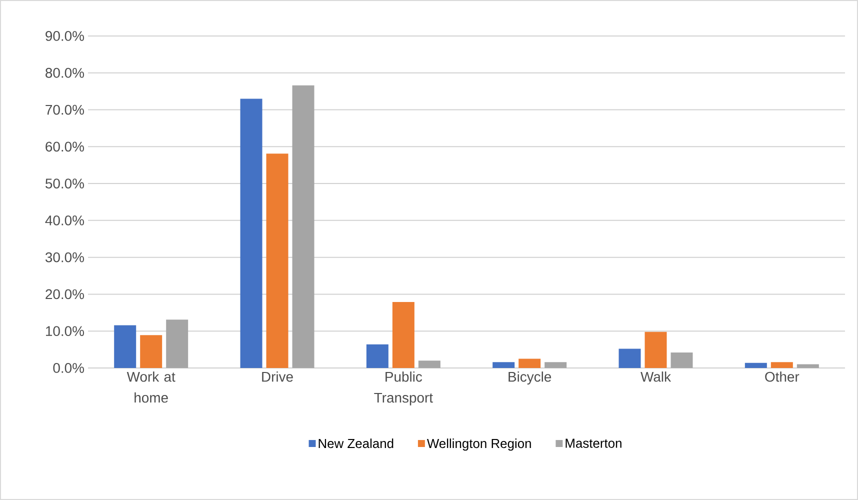 This screenshot has height=500, width=858. I want to click on y-tick-label: 70.0%, so click(65, 109).